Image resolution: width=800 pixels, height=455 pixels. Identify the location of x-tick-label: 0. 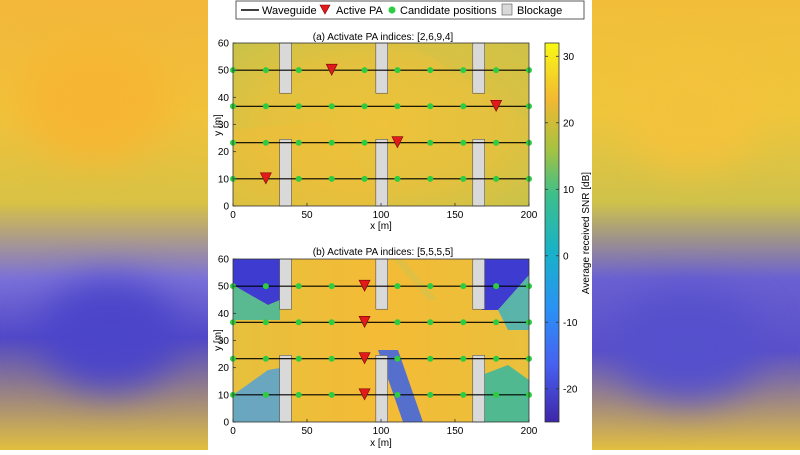
(233, 215).